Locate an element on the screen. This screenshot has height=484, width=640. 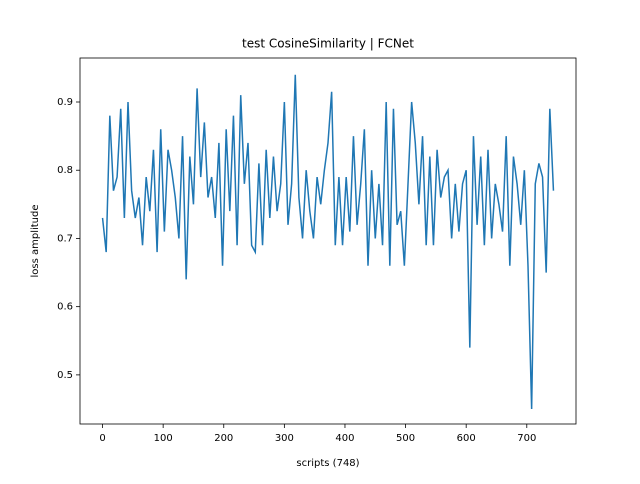
y-tick-label: 0.6 is located at coordinates (65, 307).